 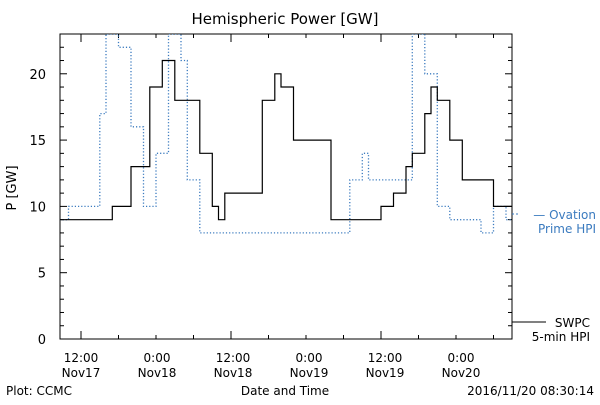 I want to click on y-axis-label: P [GW], so click(x=12, y=187).